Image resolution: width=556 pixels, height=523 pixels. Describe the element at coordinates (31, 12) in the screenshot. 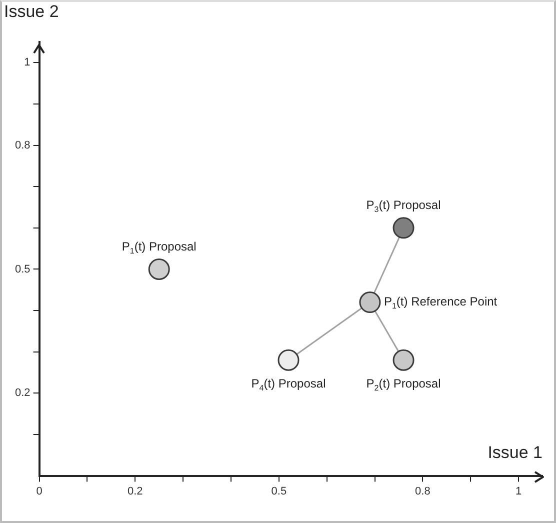

I see `y-axis-title: Issue 2` at that location.